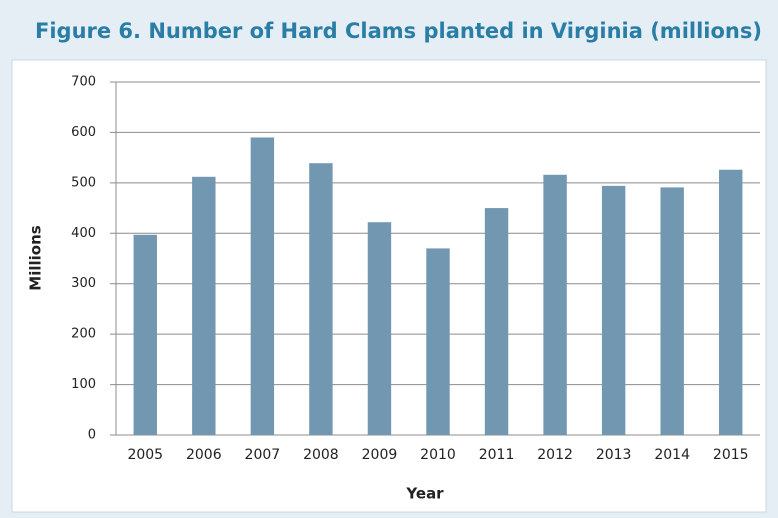 Image resolution: width=778 pixels, height=518 pixels. Describe the element at coordinates (92, 435) in the screenshot. I see `y-tick-label: 0` at that location.